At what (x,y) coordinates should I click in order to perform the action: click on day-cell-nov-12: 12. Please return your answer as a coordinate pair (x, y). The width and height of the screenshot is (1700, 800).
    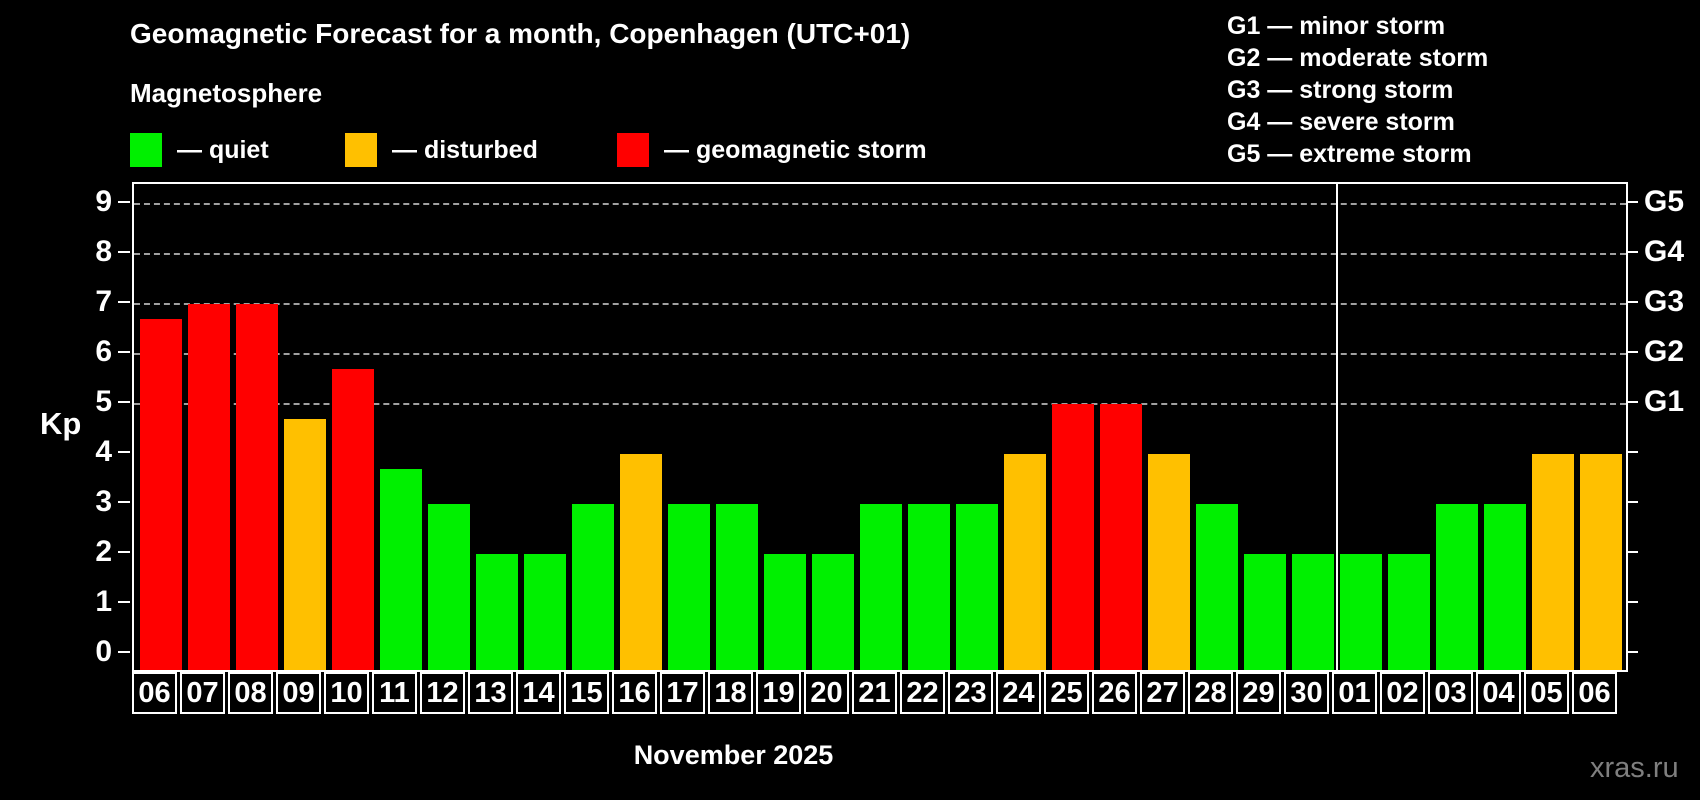
    Looking at the image, I should click on (442, 693).